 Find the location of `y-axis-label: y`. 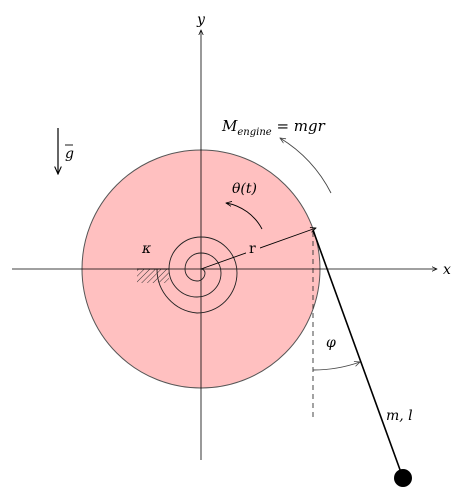

y-axis-label: y is located at coordinates (201, 20).